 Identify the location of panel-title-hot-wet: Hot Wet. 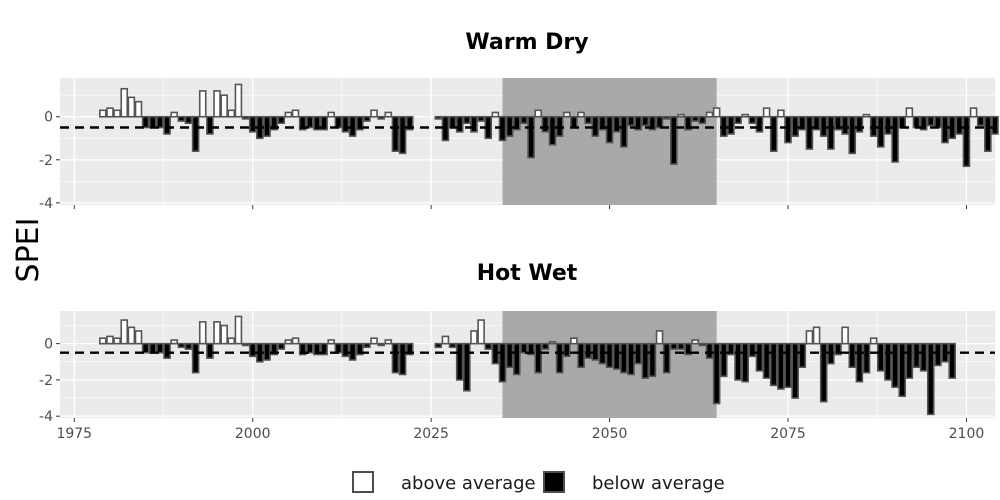
(527, 273).